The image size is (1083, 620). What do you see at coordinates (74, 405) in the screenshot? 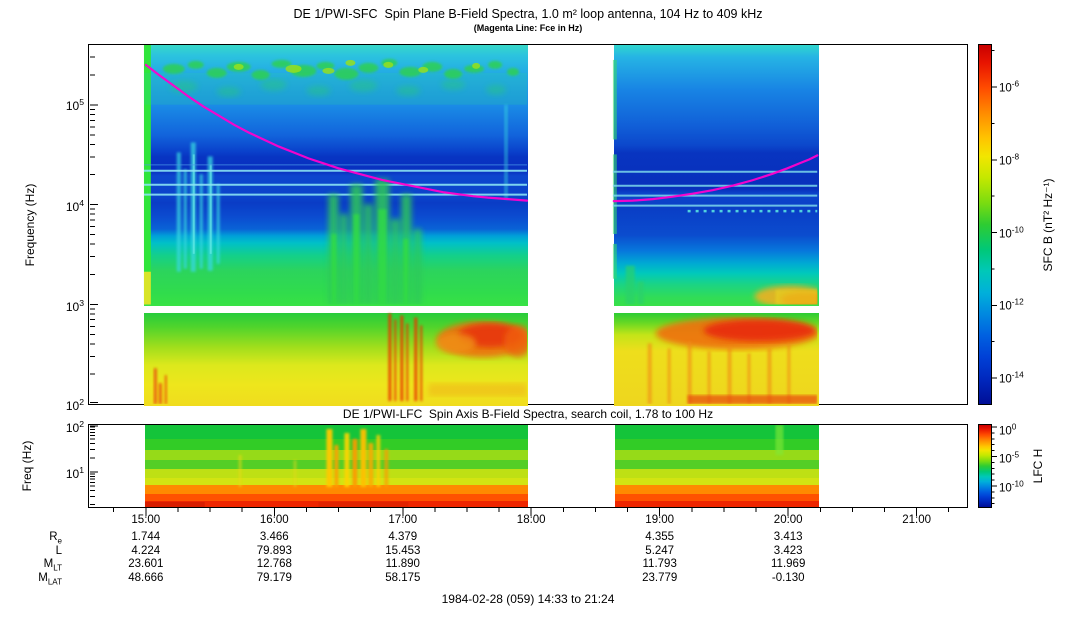
I see `sfc-ytick-1e2: 10²` at bounding box center [74, 405].